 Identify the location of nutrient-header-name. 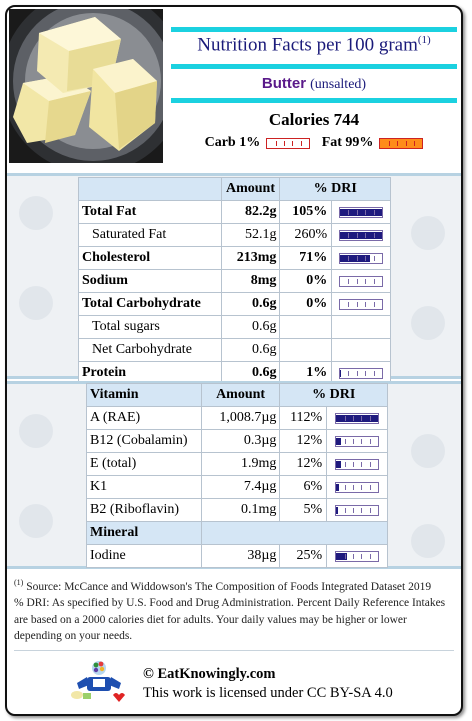
(150, 189).